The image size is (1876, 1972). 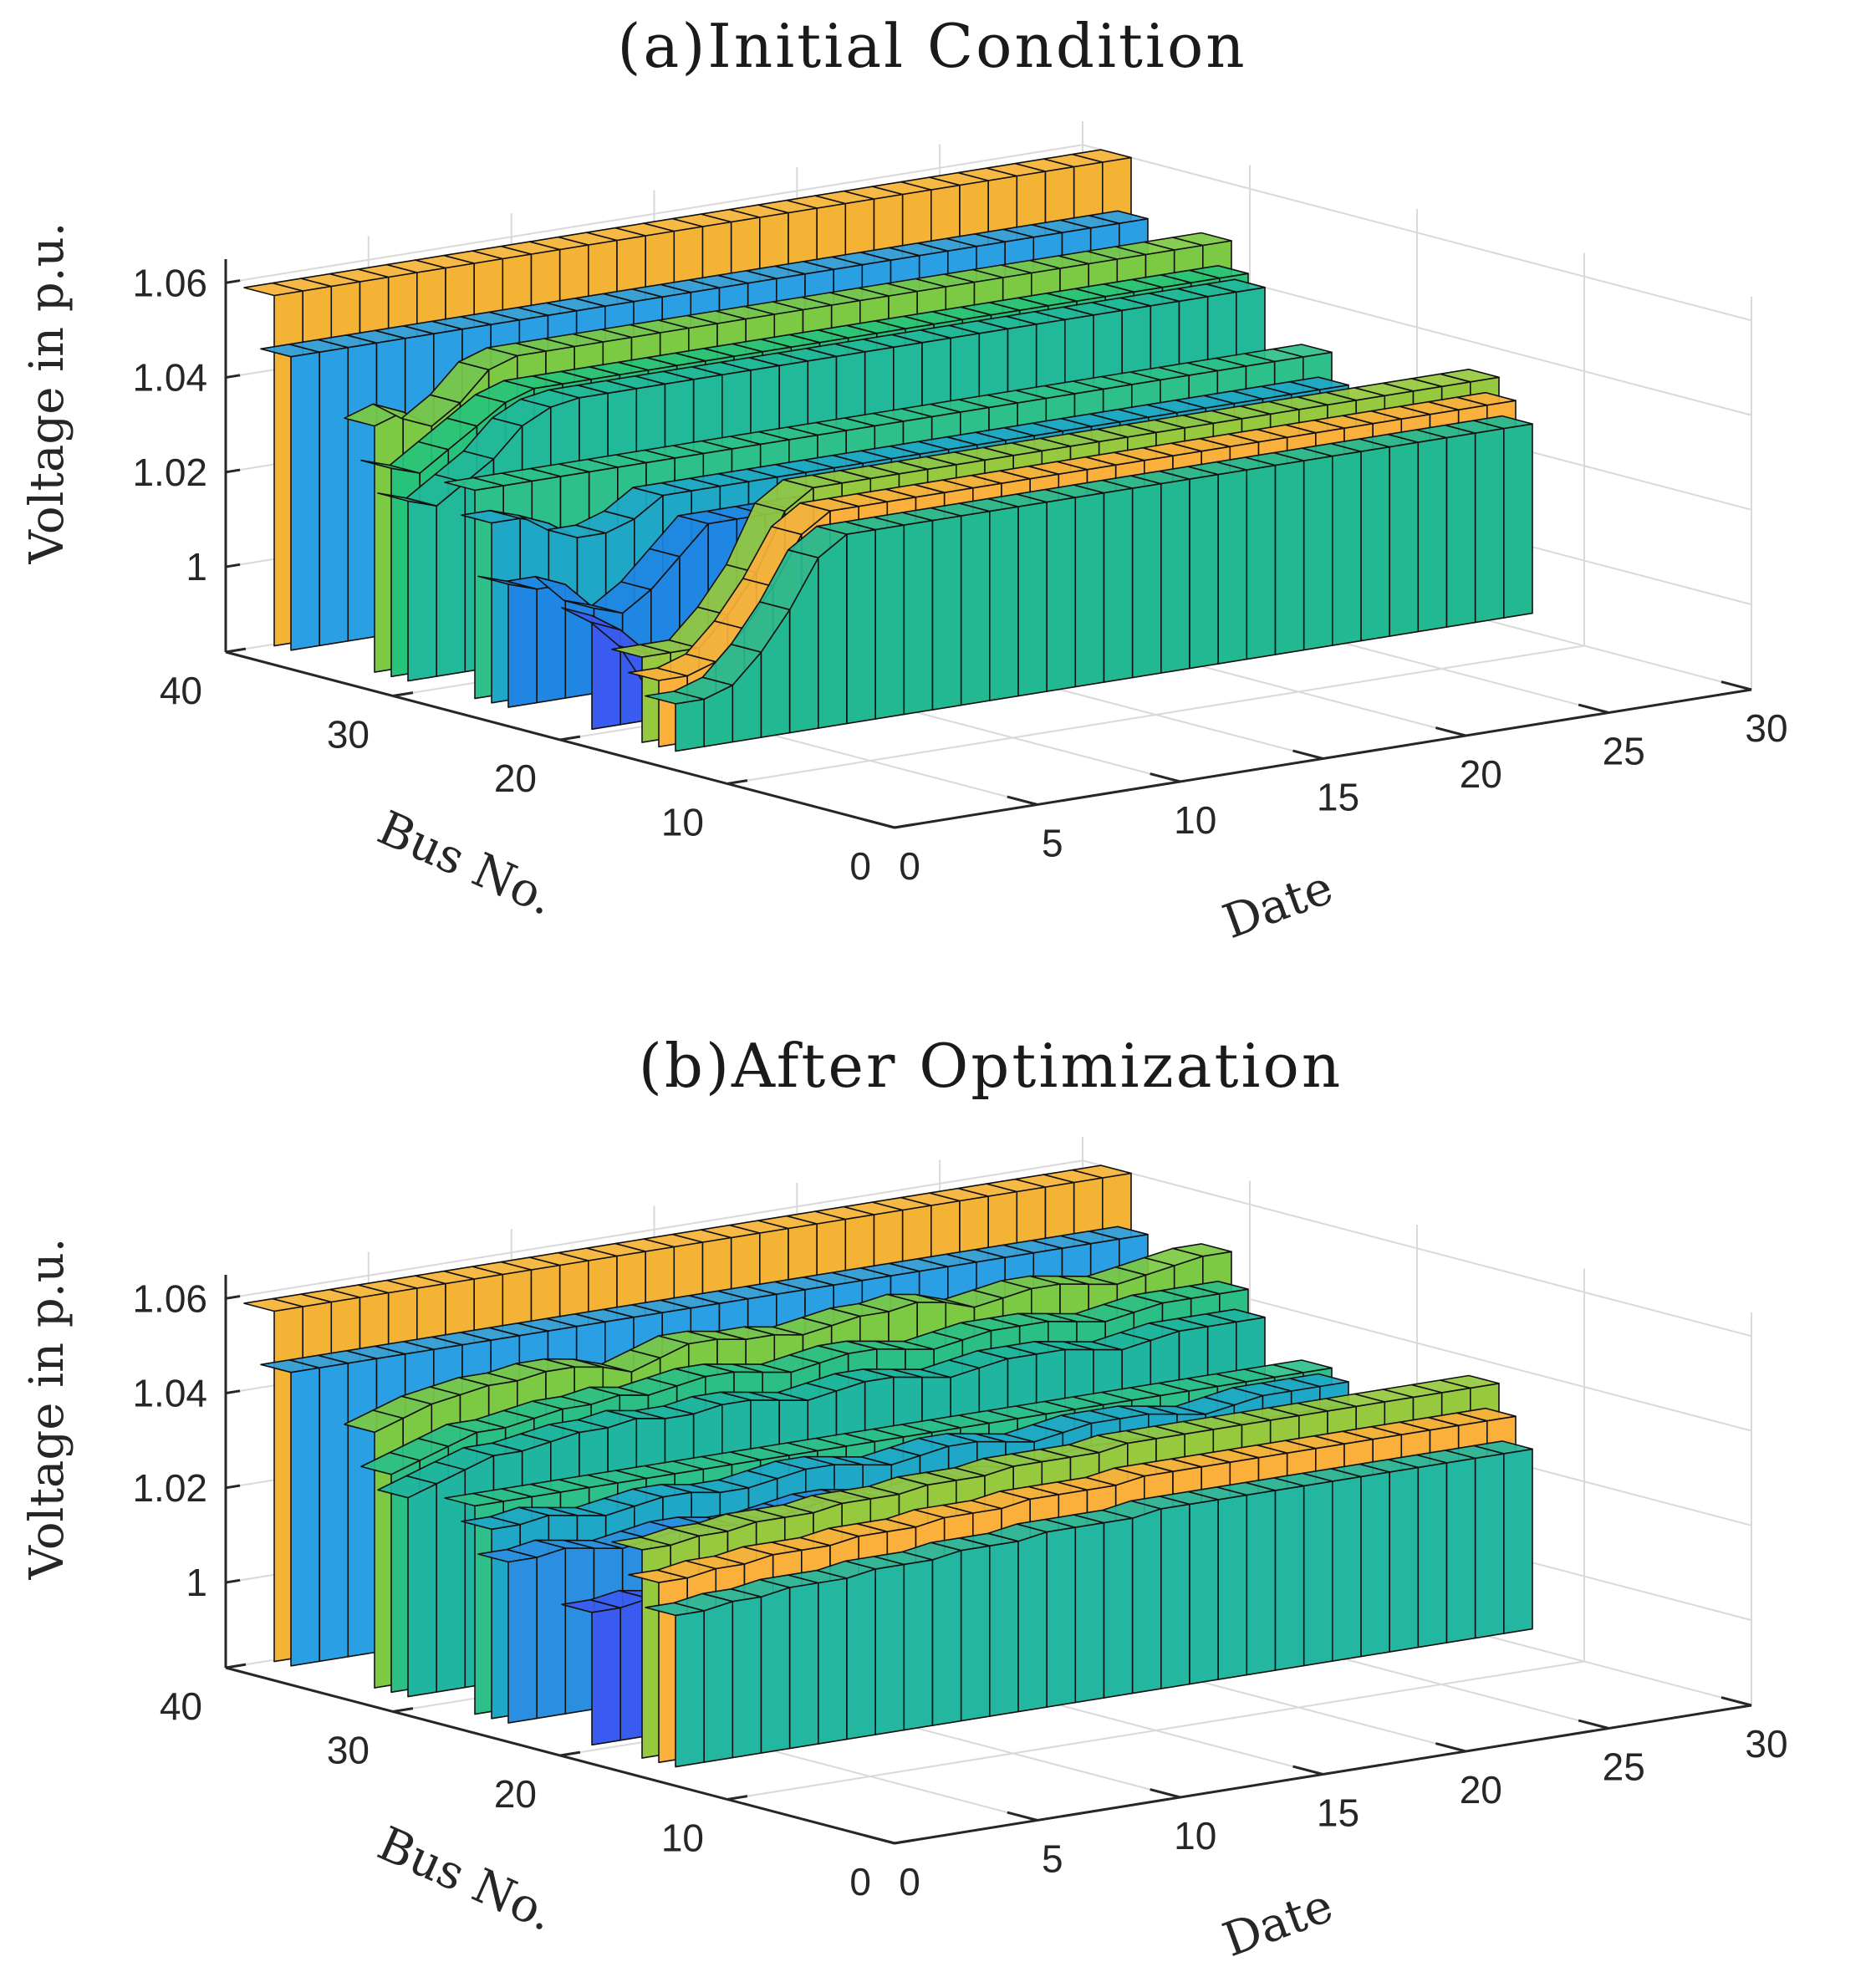 What do you see at coordinates (47, 1409) in the screenshot?
I see `z-axis-label: Voltage in p.u.` at bounding box center [47, 1409].